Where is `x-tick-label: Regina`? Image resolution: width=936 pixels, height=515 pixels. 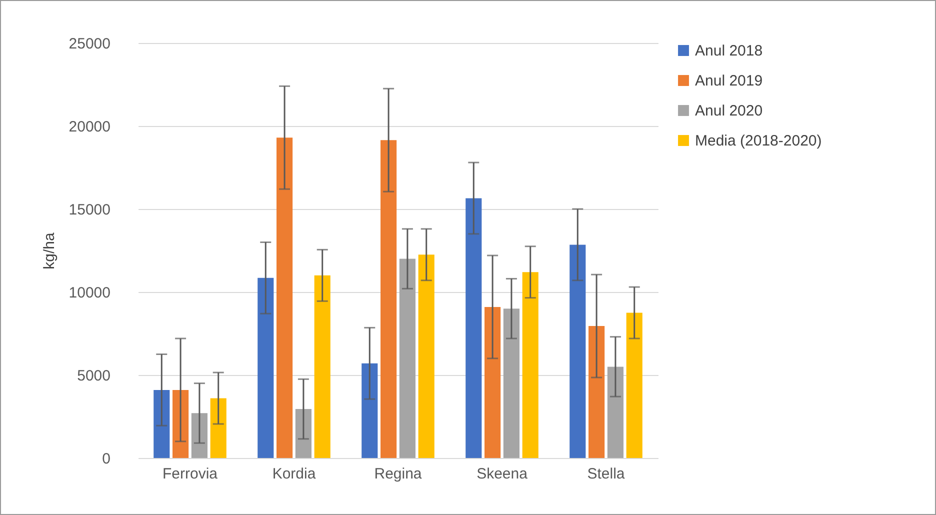
x-tick-label: Regina is located at coordinates (398, 474).